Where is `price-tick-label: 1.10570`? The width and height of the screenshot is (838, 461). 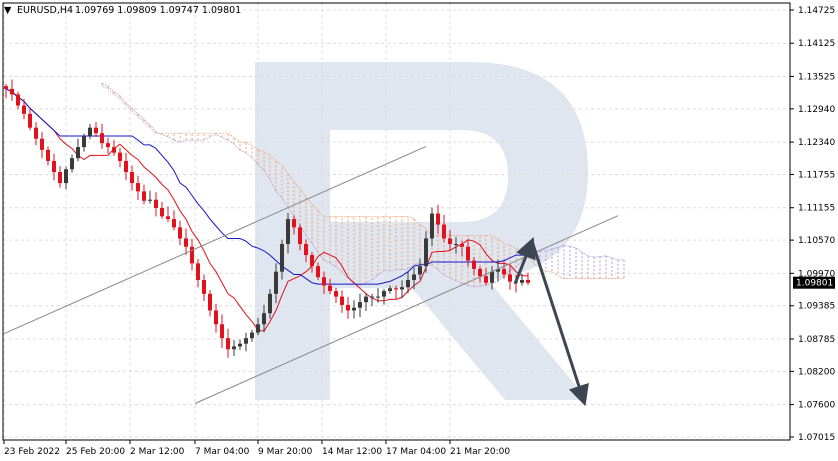
price-tick-label: 1.10570 is located at coordinates (816, 241).